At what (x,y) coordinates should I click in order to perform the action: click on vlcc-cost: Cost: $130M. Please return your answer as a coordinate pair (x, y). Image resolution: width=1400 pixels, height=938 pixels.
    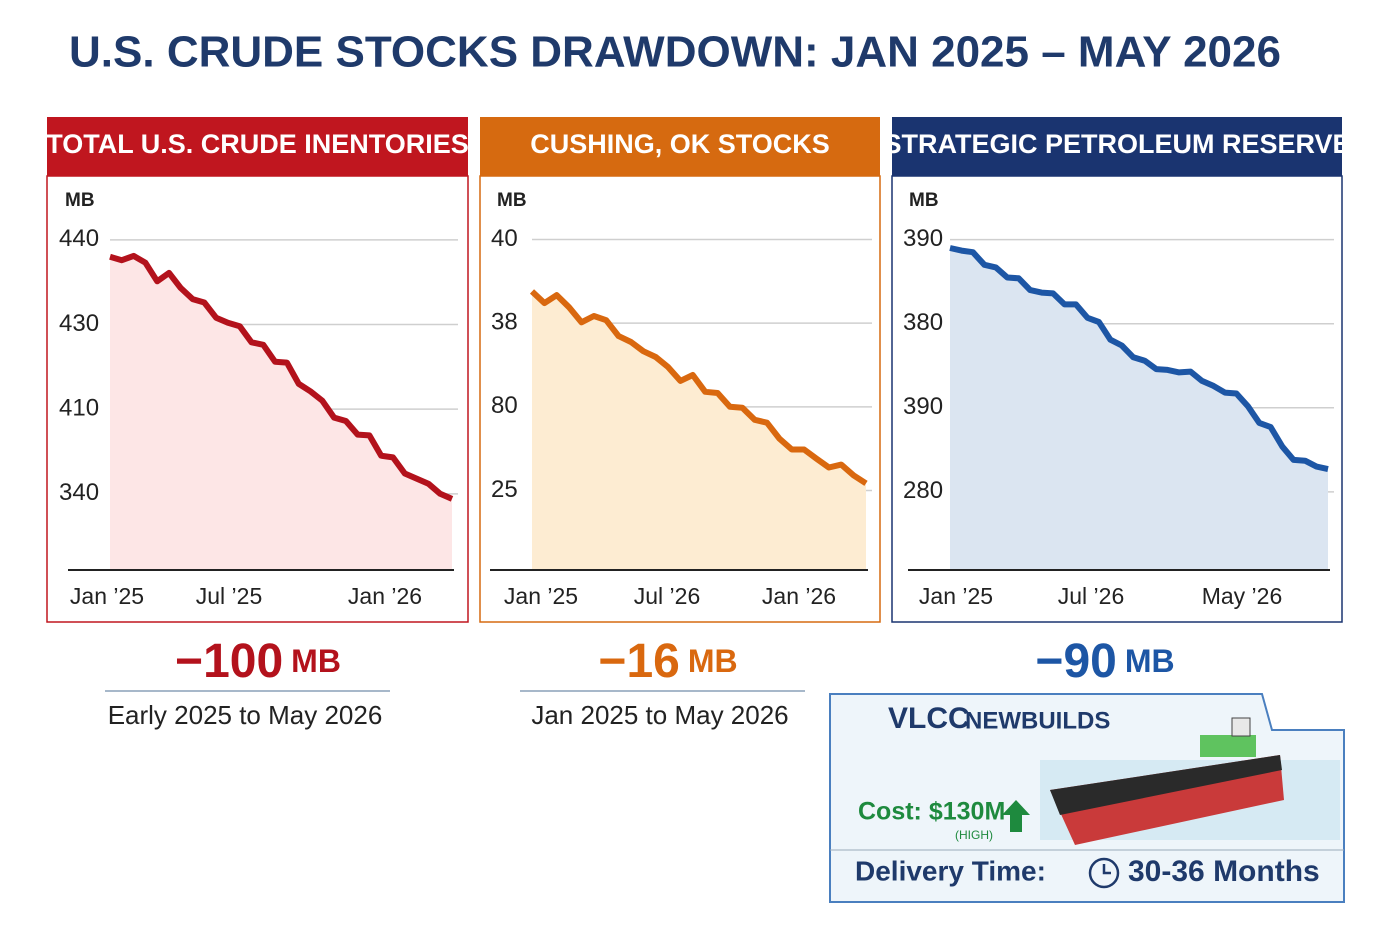
    Looking at the image, I should click on (931, 812).